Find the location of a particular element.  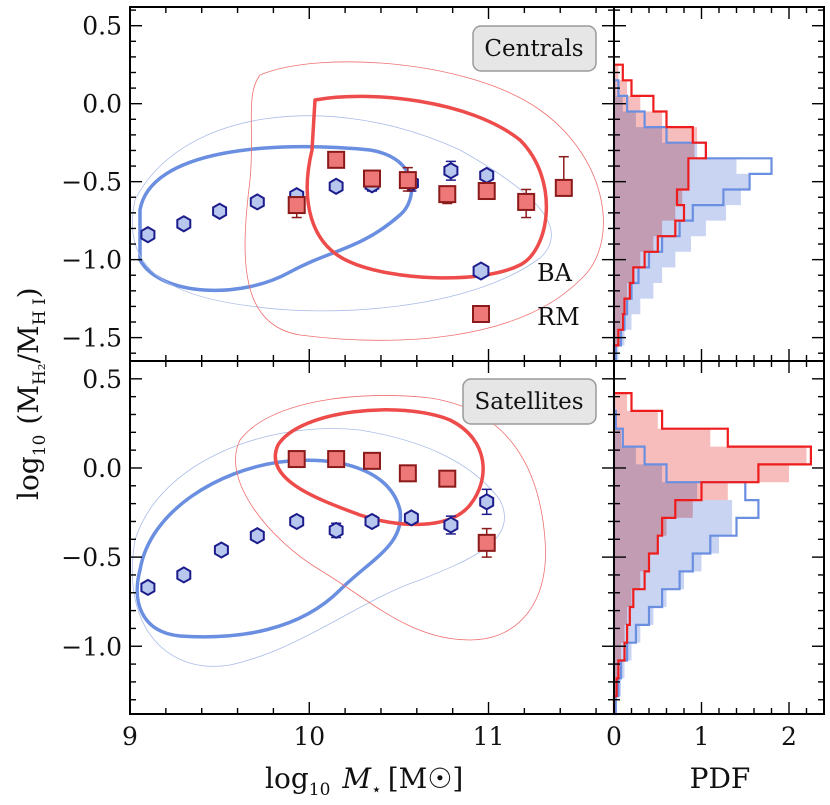

rm-hist-fill-centrals is located at coordinates (656, 212).